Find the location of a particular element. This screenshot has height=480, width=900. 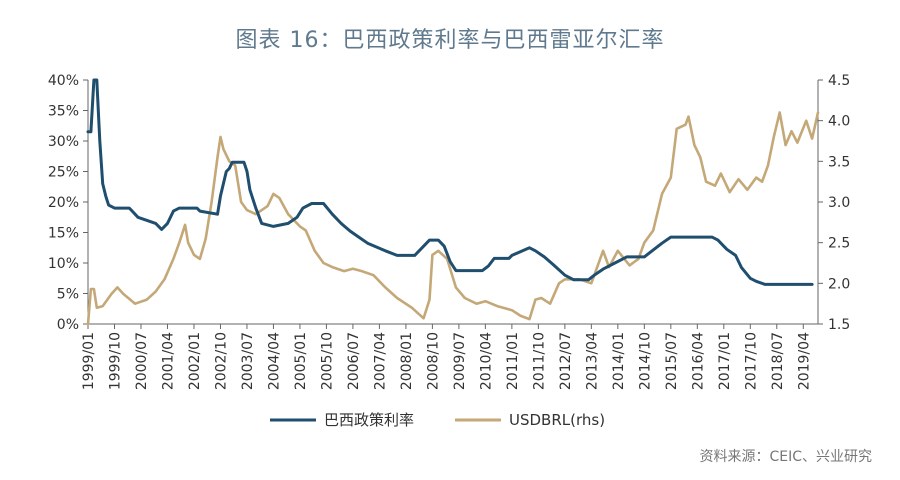

right-tick-label: 2.5 is located at coordinates (839, 244).